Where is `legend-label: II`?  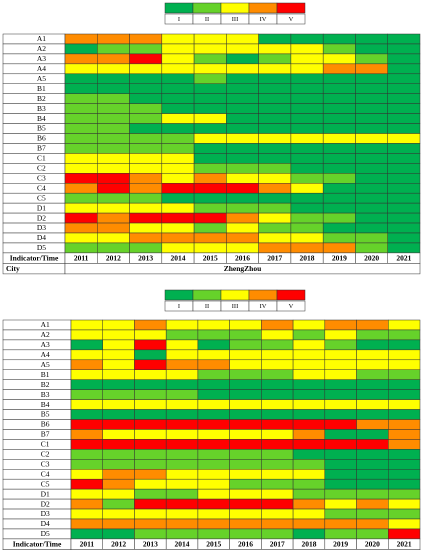
legend-label: II is located at coordinates (207, 19).